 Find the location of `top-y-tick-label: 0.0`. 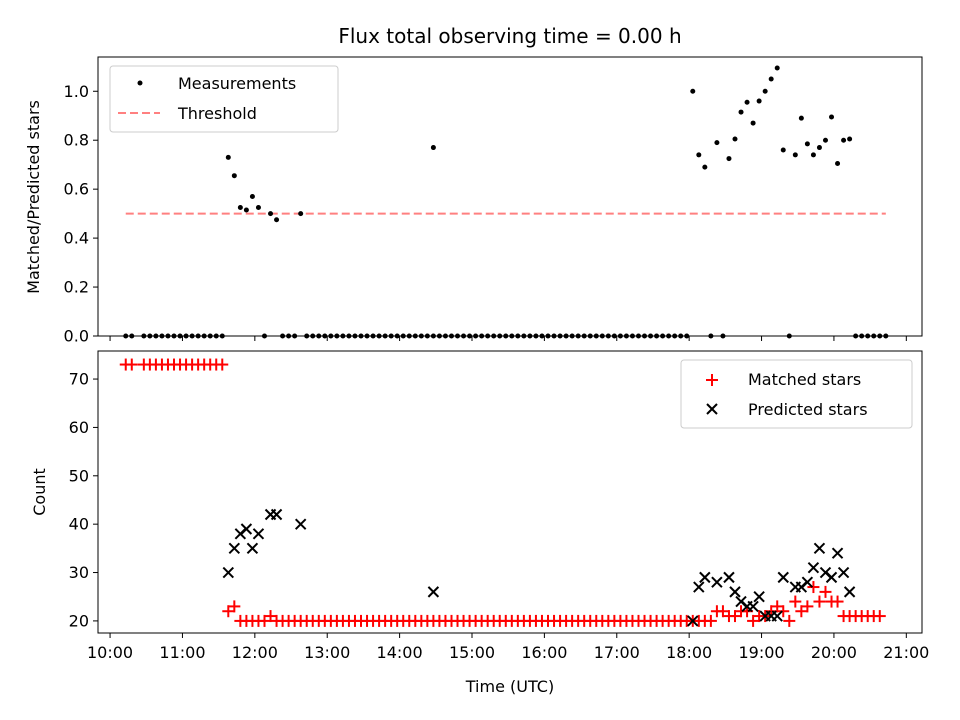

top-y-tick-label: 0.0 is located at coordinates (76, 336).